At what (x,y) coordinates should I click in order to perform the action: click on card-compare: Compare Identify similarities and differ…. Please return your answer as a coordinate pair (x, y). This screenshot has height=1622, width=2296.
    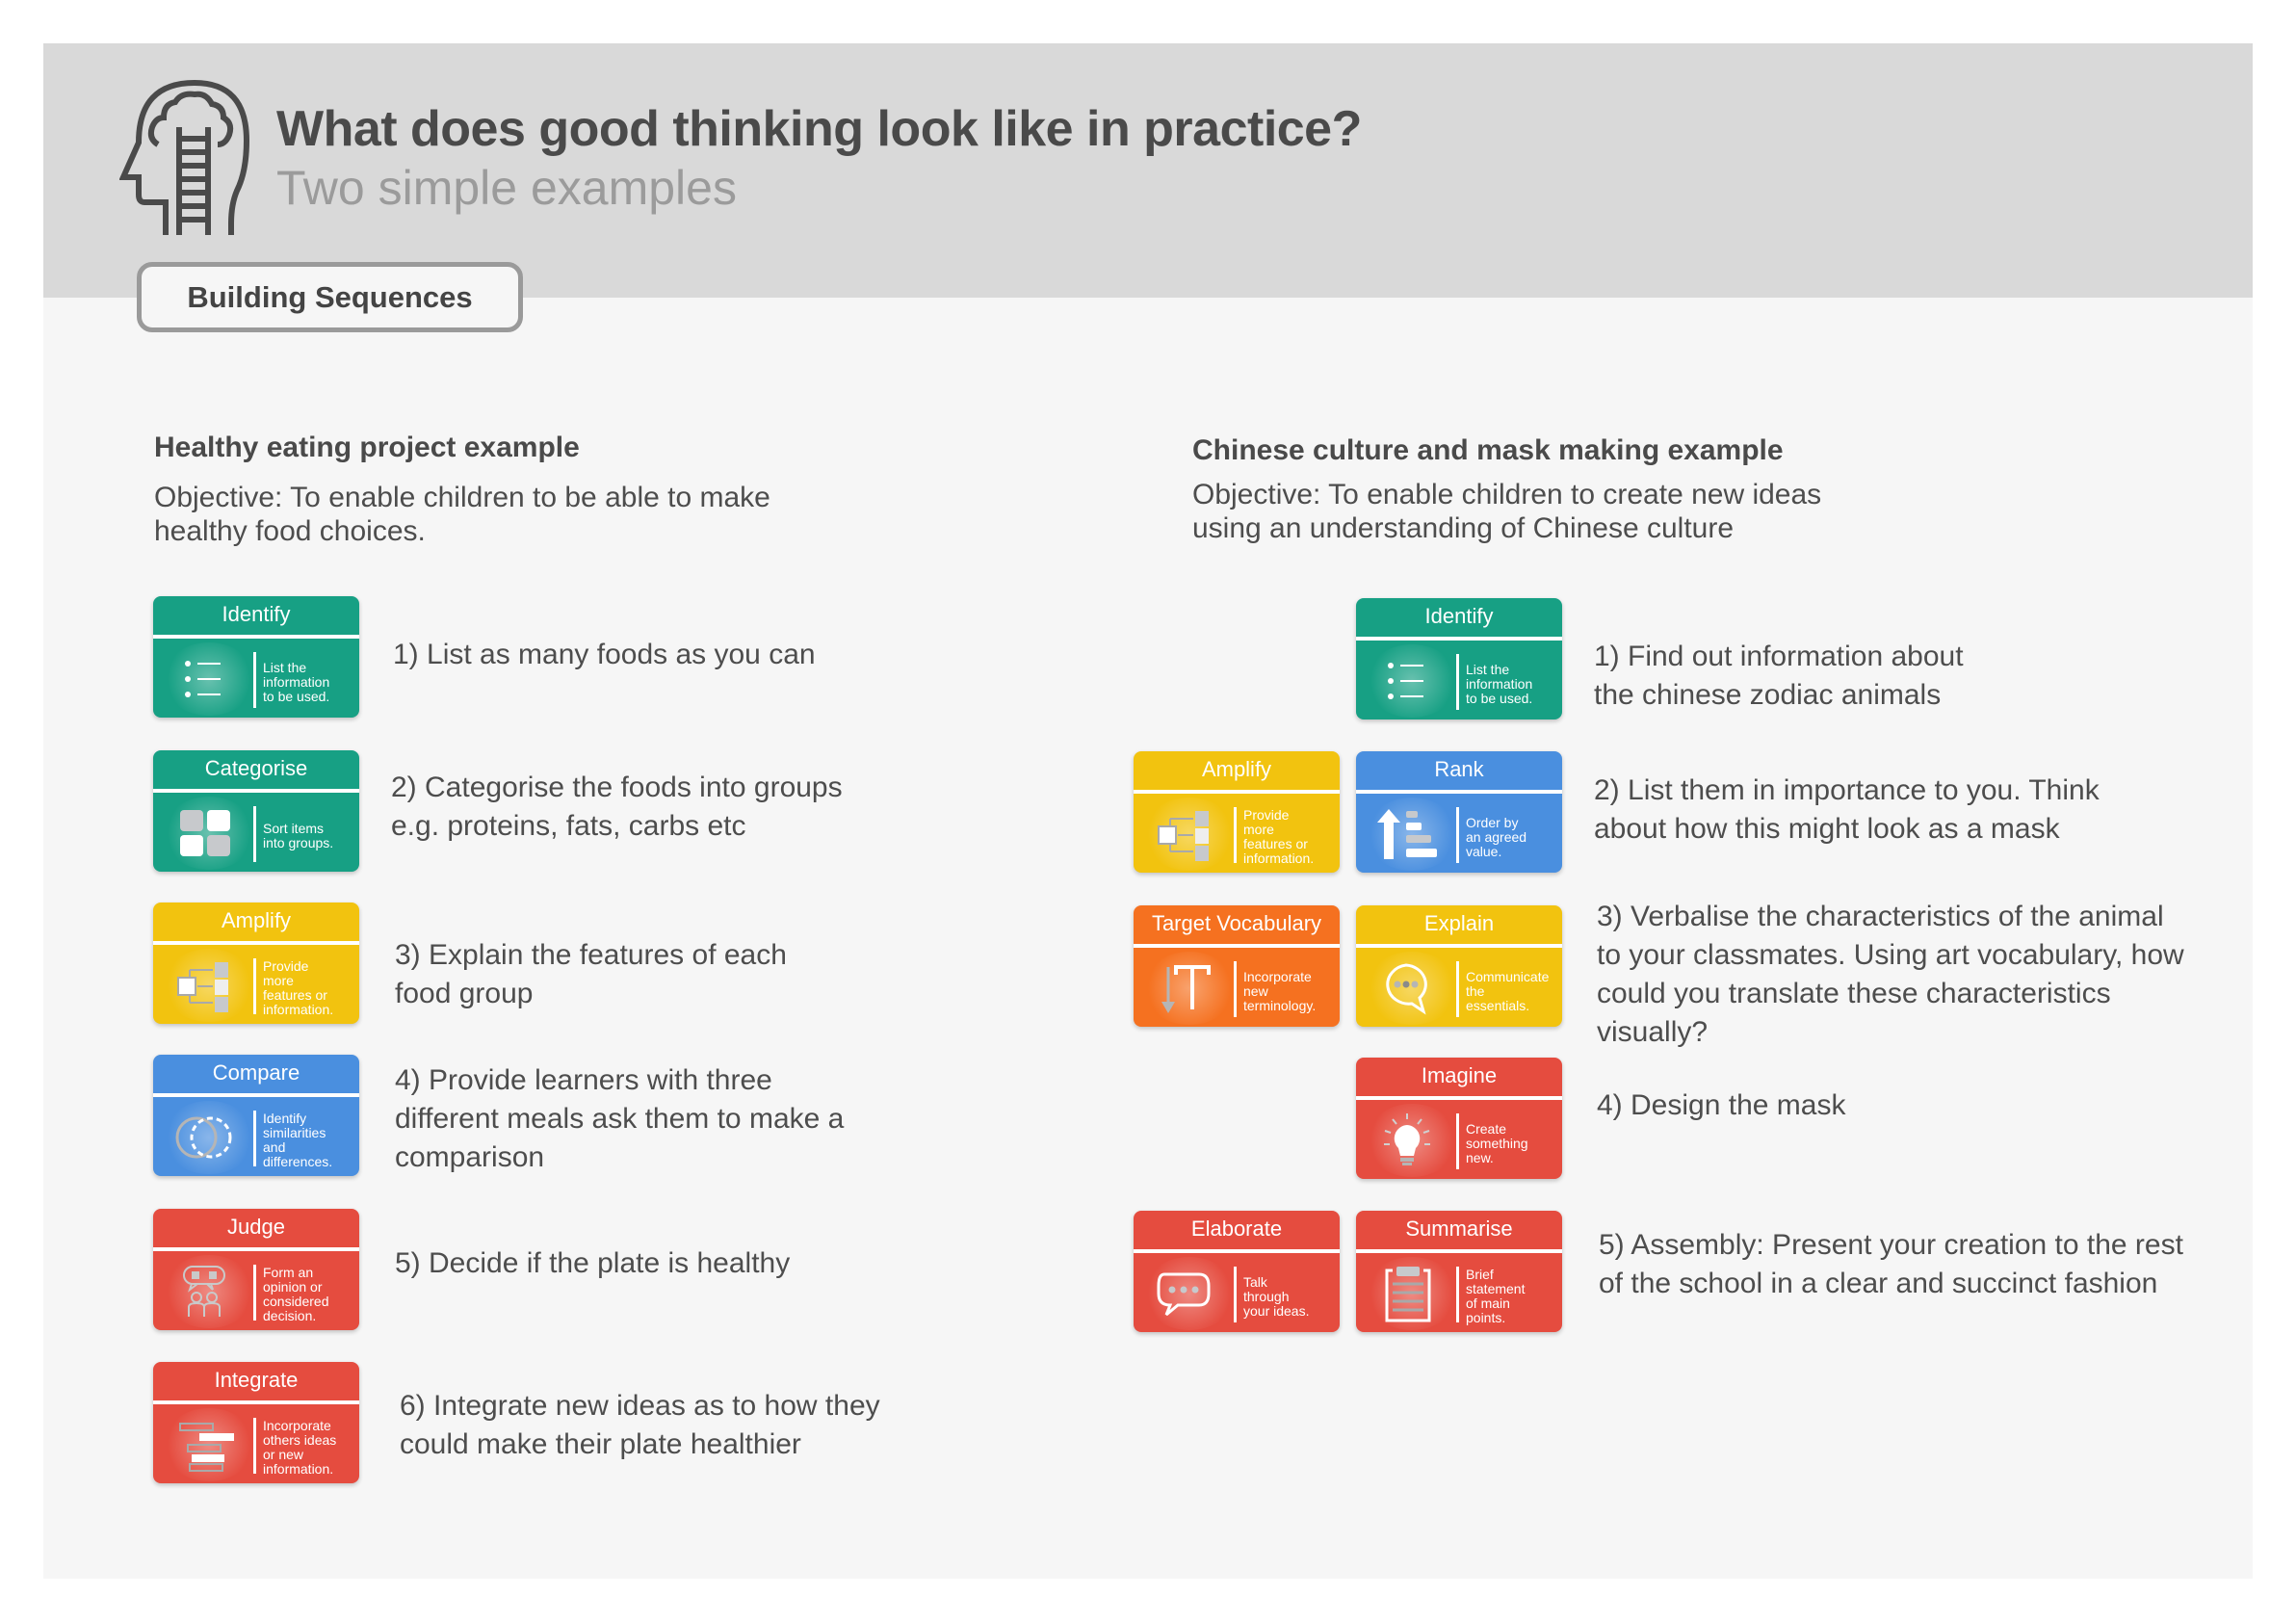
    Looking at the image, I should click on (256, 1115).